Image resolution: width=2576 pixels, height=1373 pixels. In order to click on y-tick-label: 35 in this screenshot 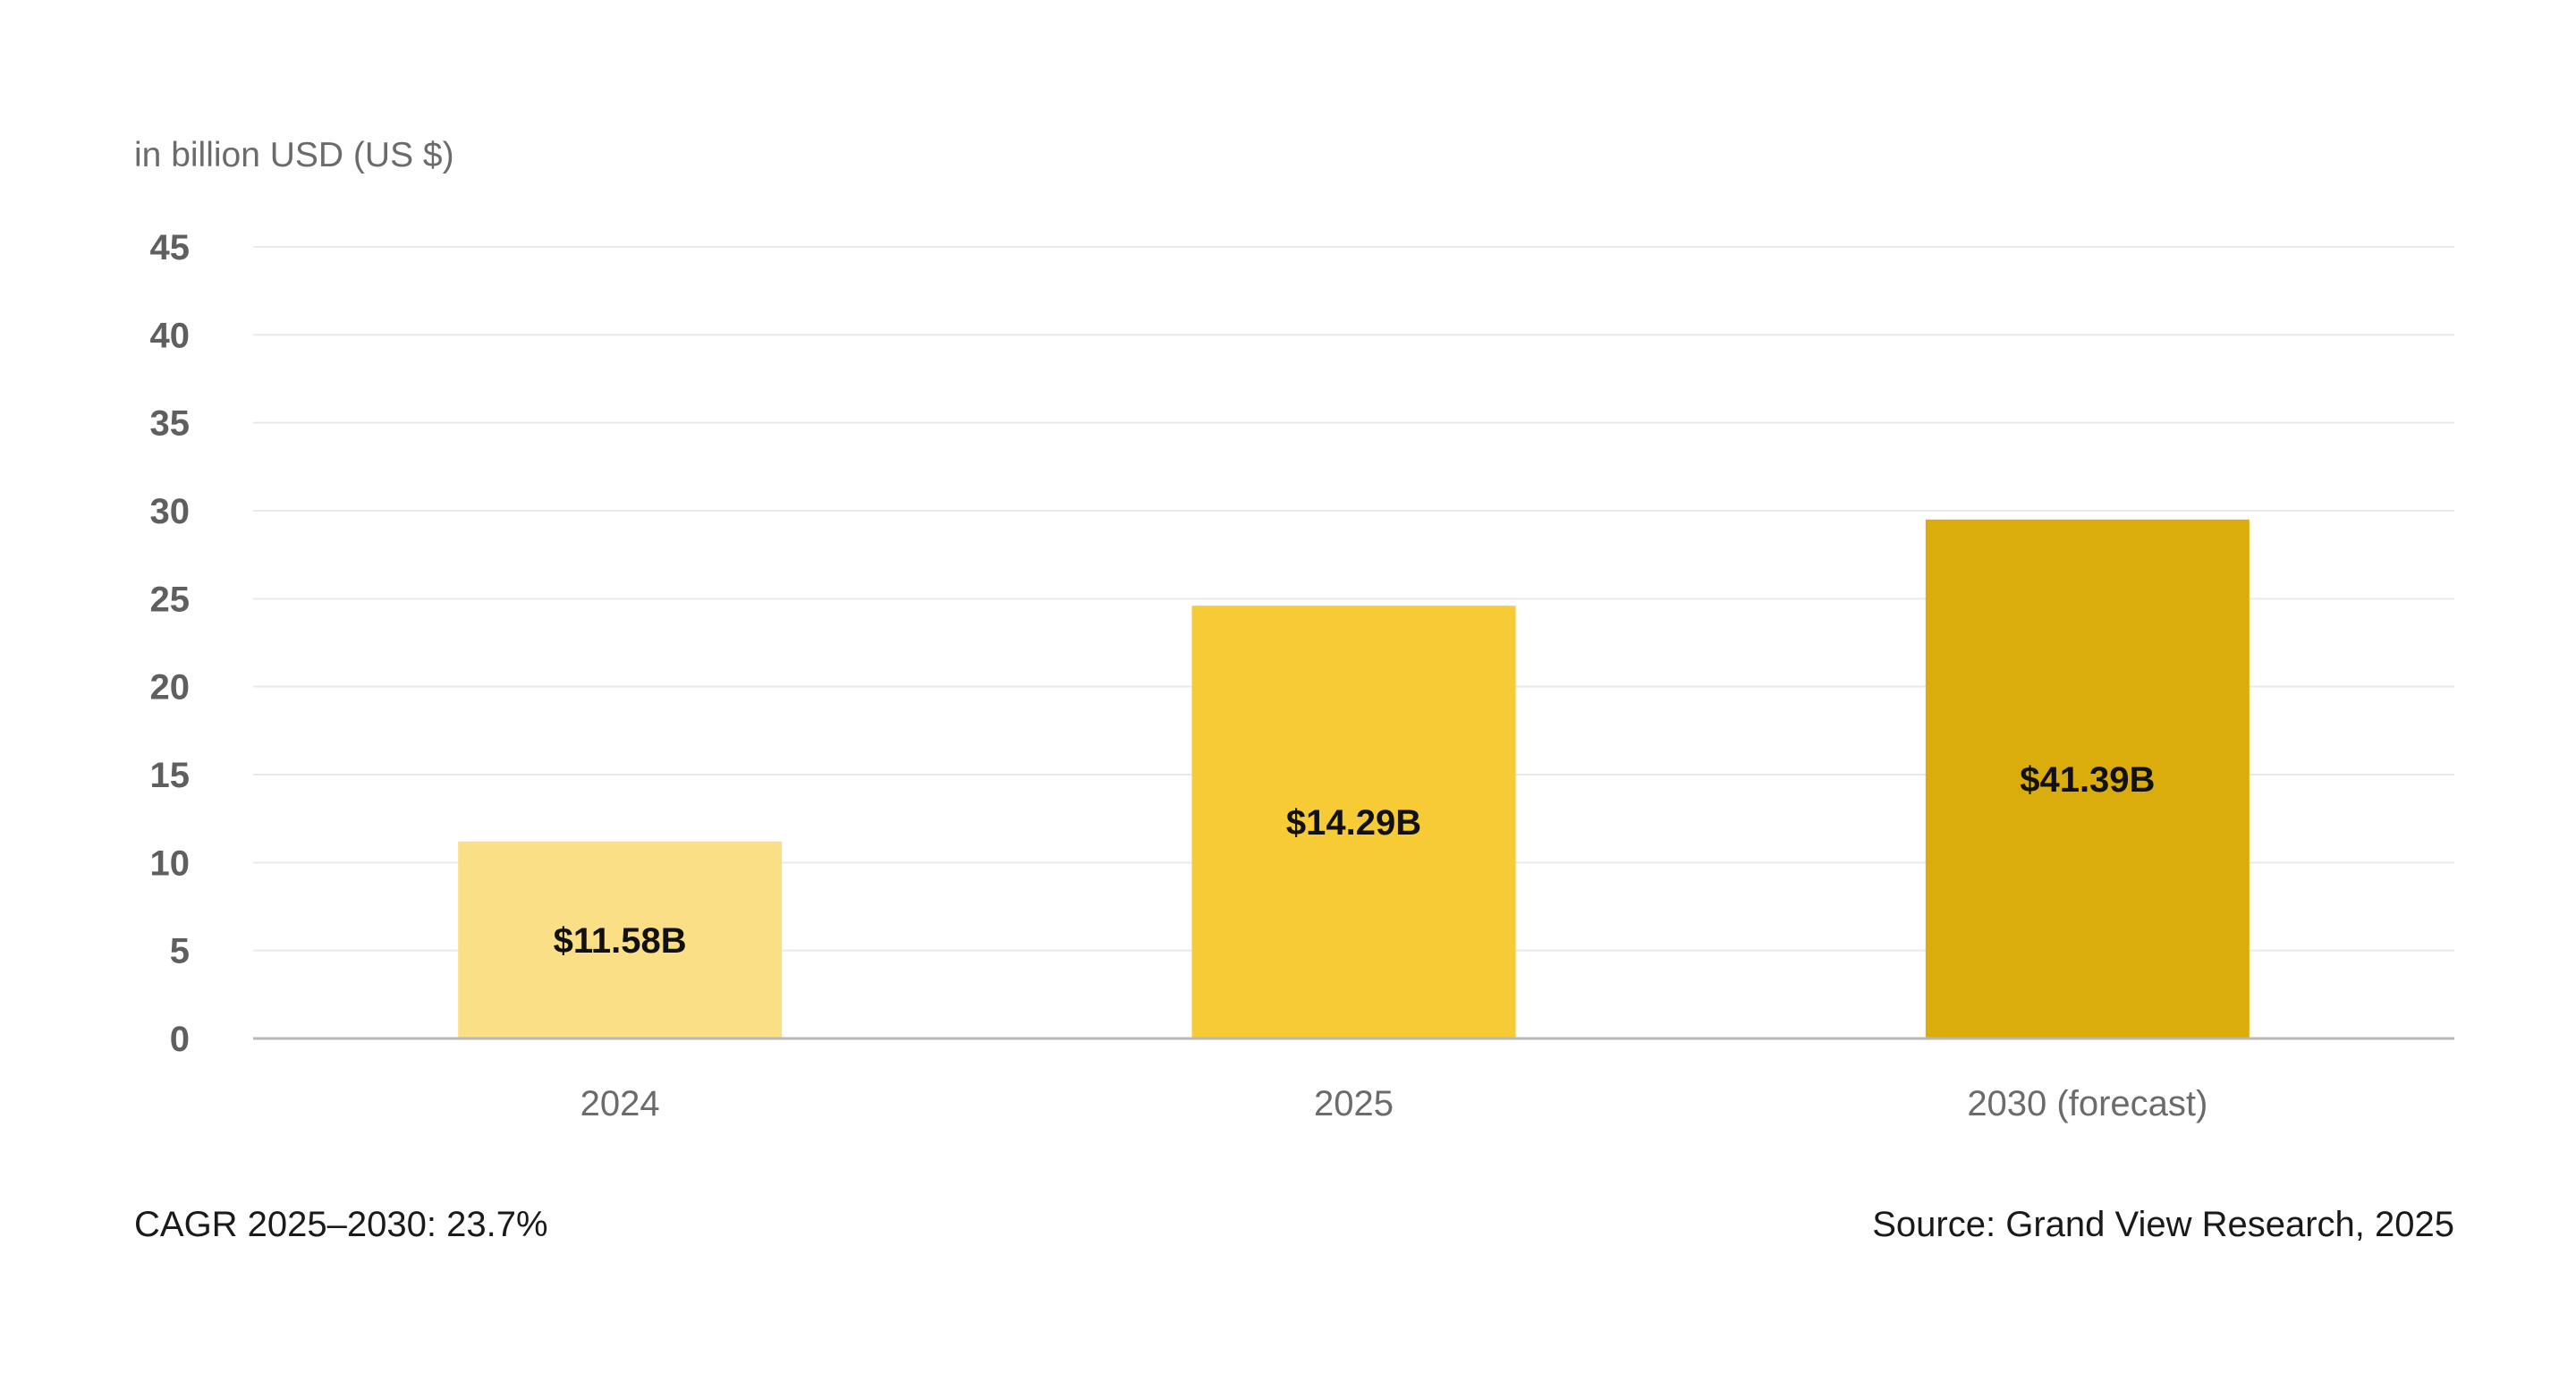, I will do `click(170, 424)`.